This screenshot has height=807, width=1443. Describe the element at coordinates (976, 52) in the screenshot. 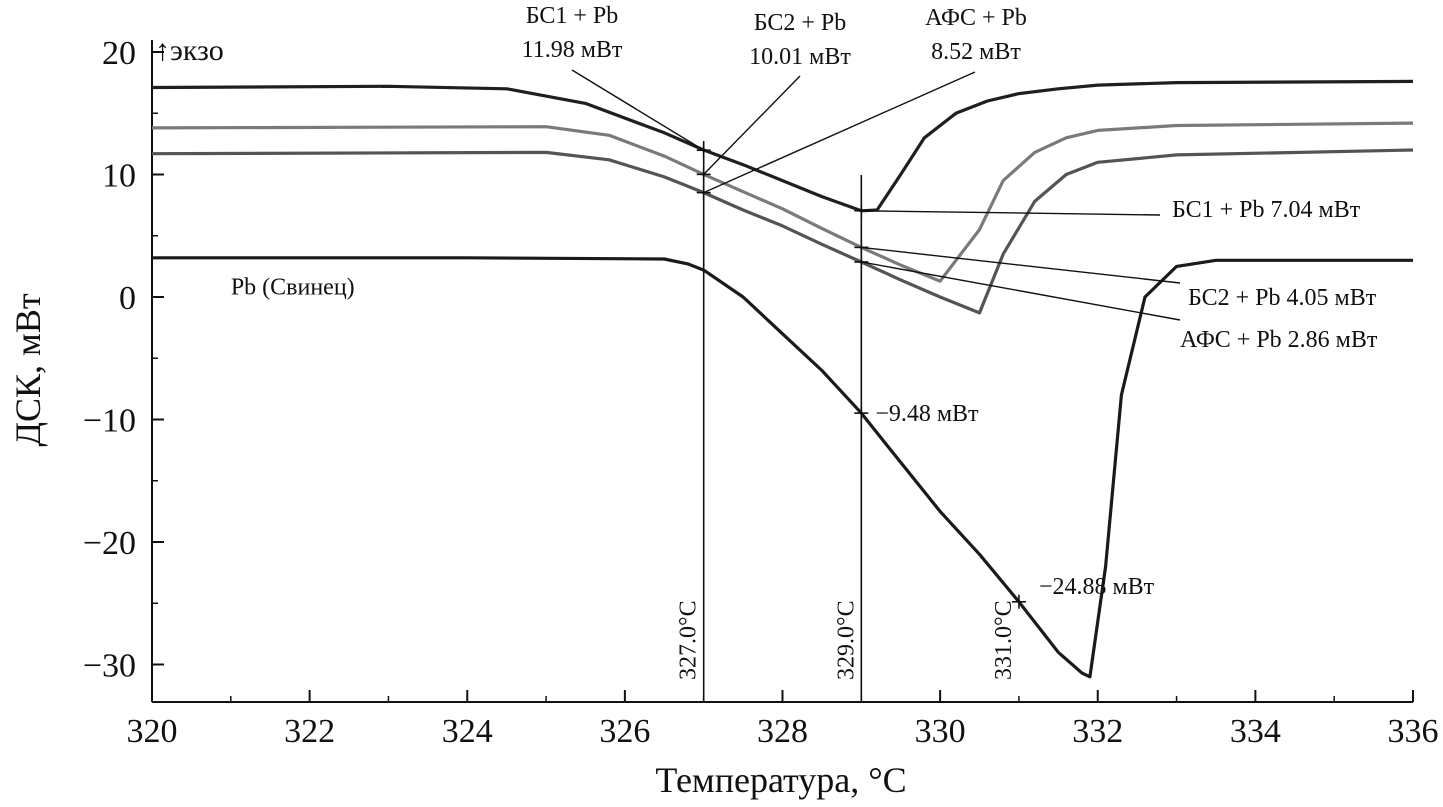

I see `annotation-value: 8.52 мВт` at that location.